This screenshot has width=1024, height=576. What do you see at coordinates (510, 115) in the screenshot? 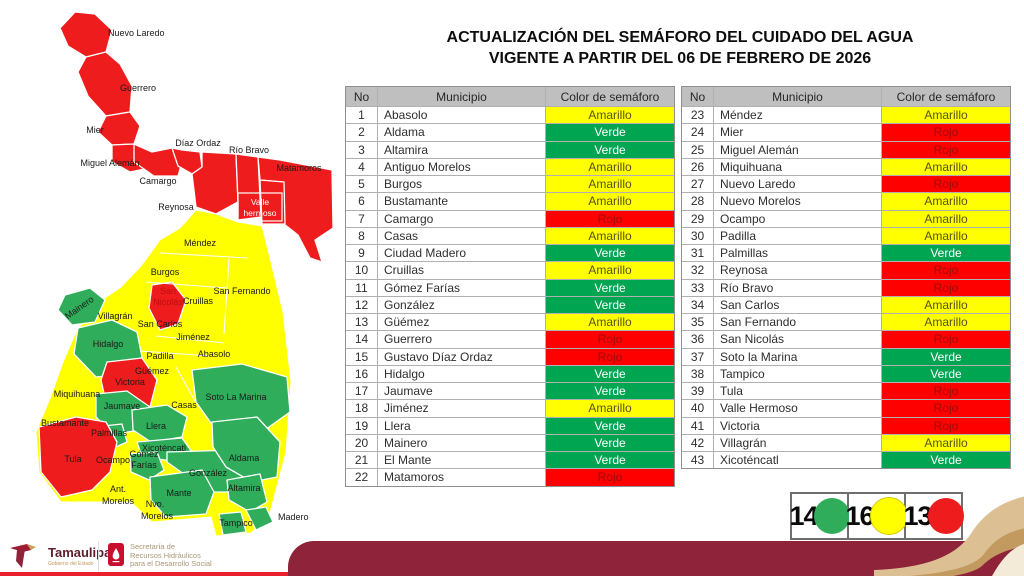
I see `table-row: 1 Abasolo Amarillo` at bounding box center [510, 115].